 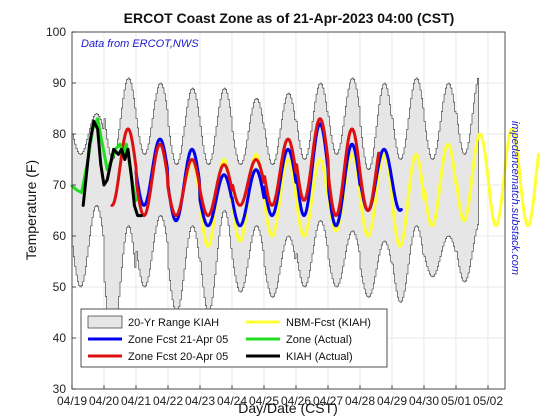 I want to click on y-tick-label: 30, so click(x=60, y=389).